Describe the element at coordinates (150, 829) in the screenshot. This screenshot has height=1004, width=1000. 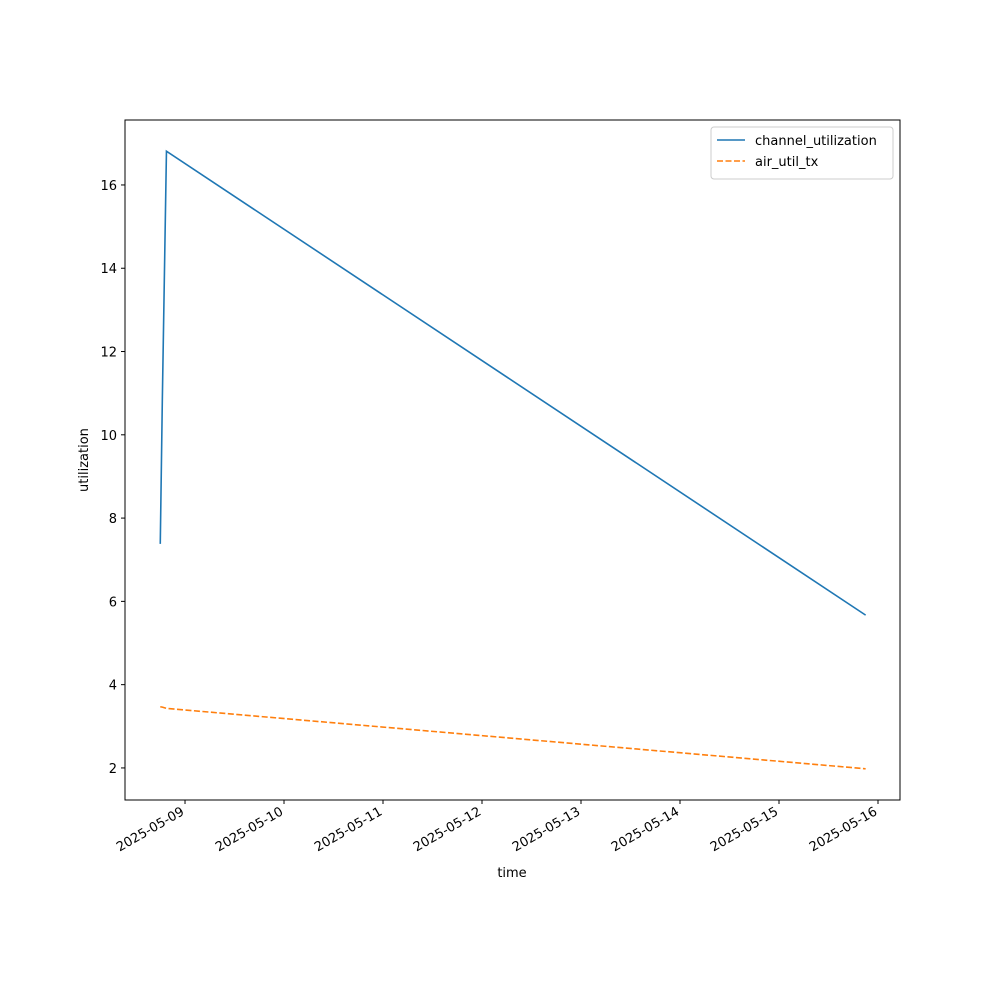
I see `x-tick-label: 2025-05-09` at that location.